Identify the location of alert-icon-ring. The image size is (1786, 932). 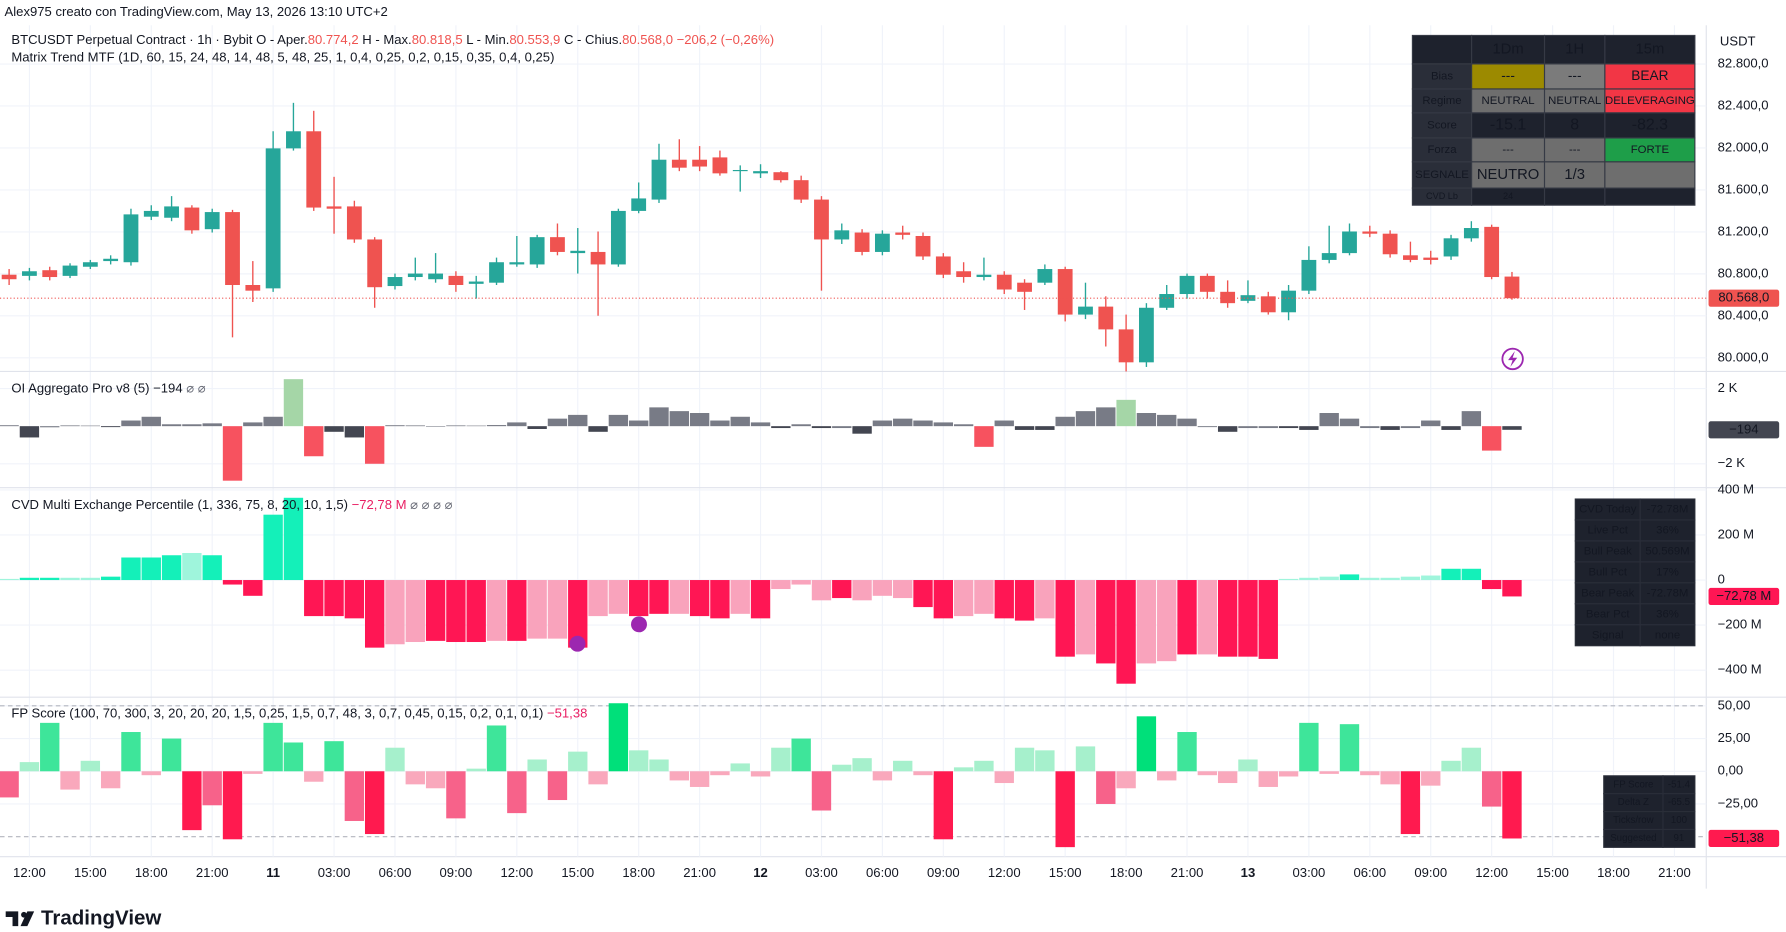
(1512, 359).